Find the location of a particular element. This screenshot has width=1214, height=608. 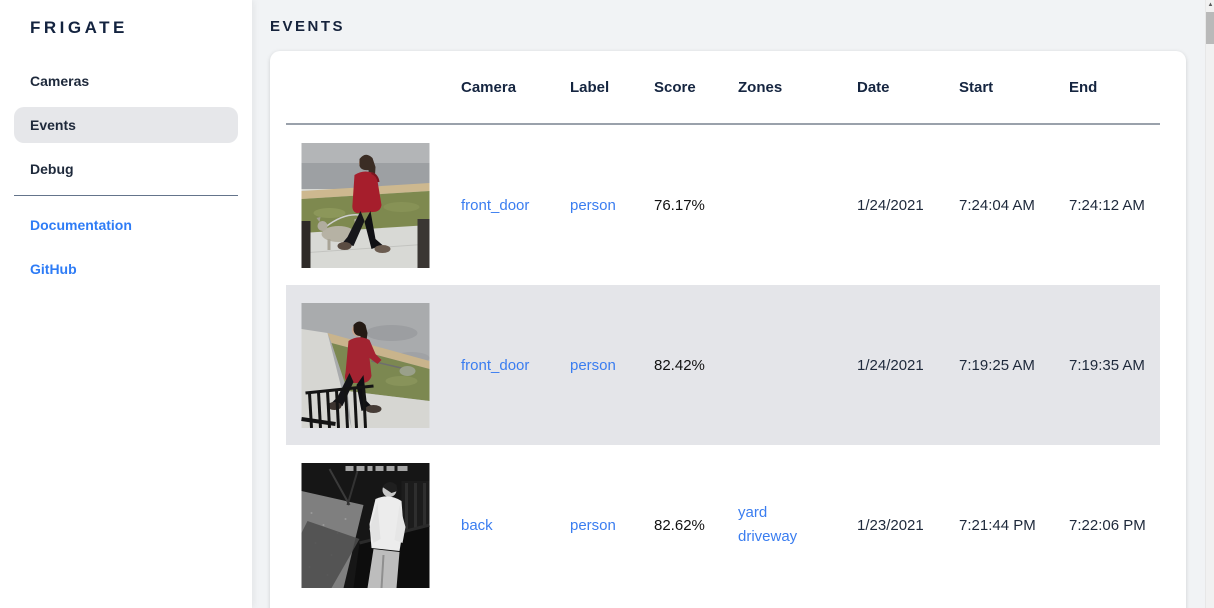

sidebar-item-label: Cameras is located at coordinates (60, 81).